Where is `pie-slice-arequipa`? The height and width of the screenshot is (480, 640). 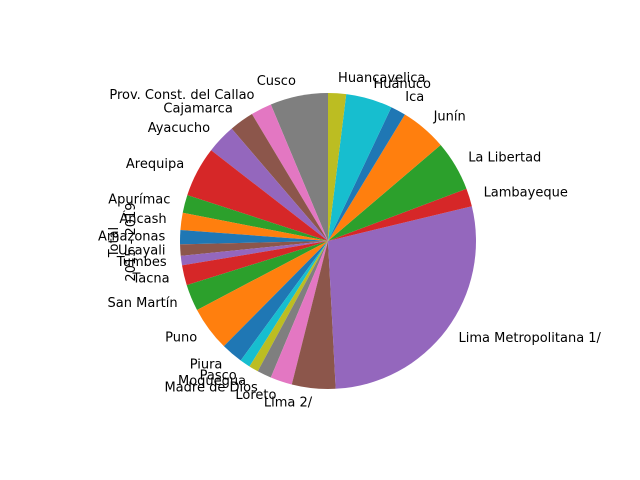
pie-slice-arequipa is located at coordinates (257, 195).